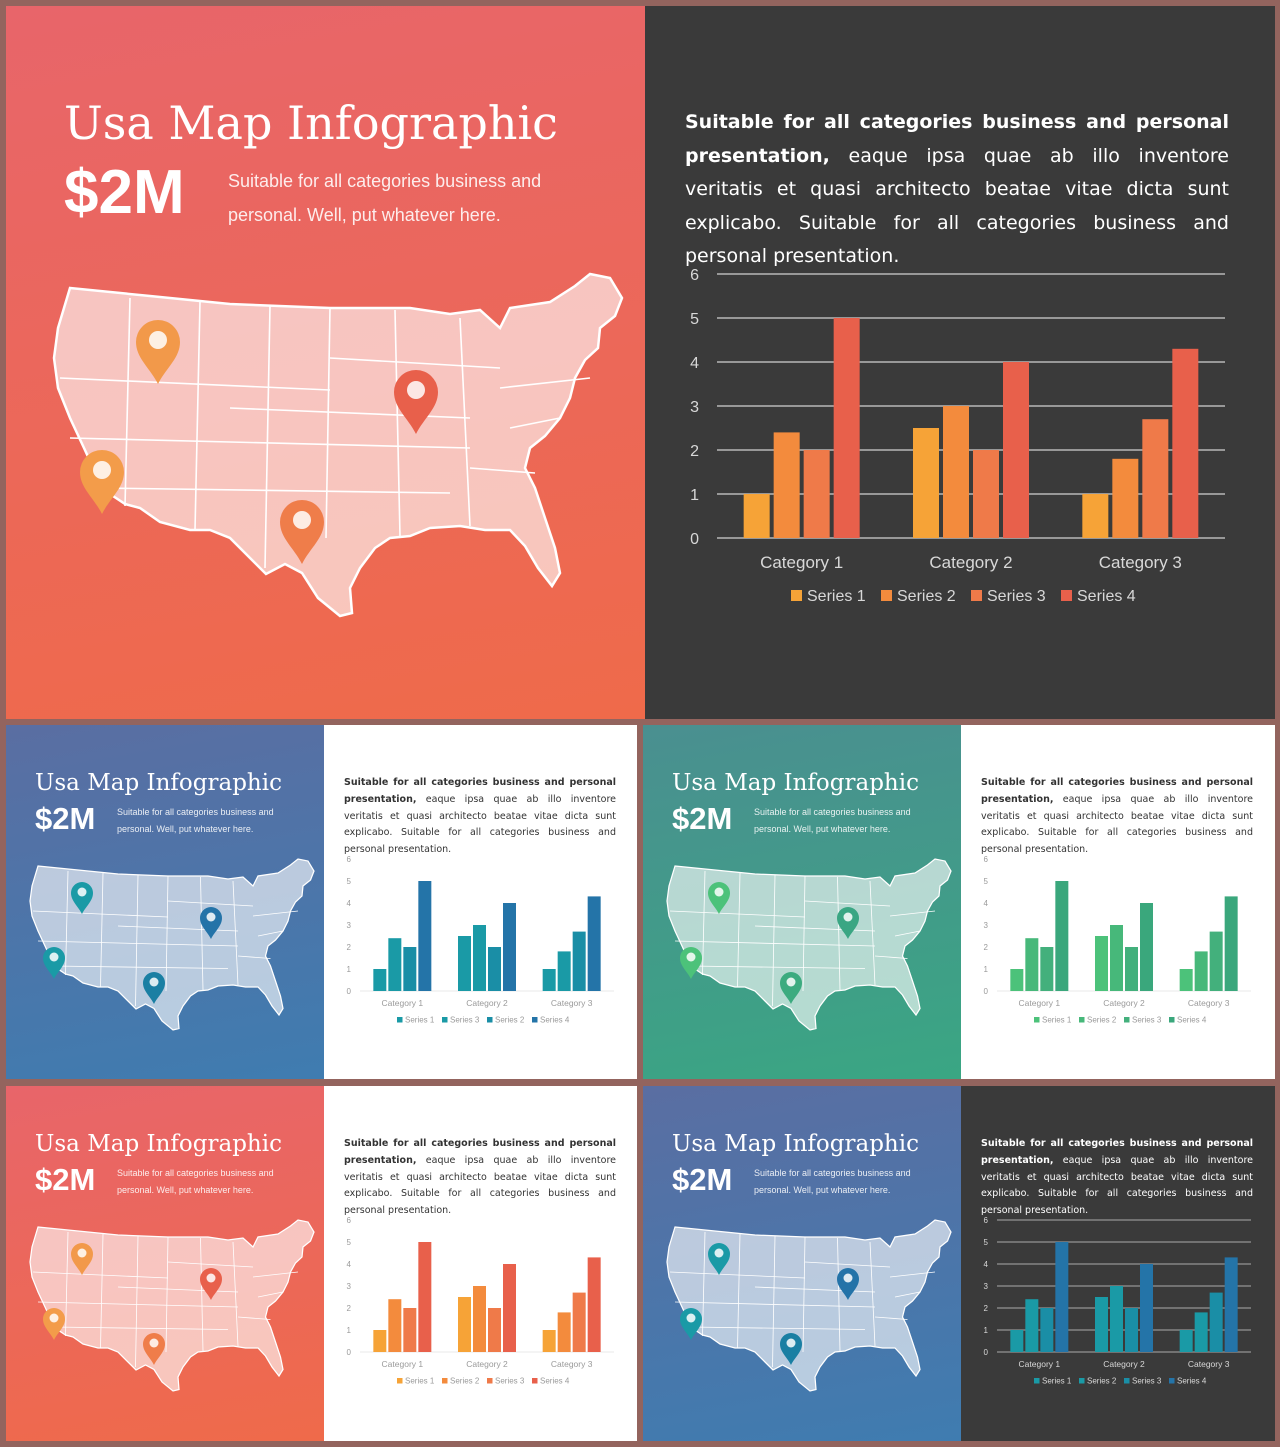 The width and height of the screenshot is (1280, 1447). What do you see at coordinates (555, 1020) in the screenshot?
I see `legend-label: Series 4` at bounding box center [555, 1020].